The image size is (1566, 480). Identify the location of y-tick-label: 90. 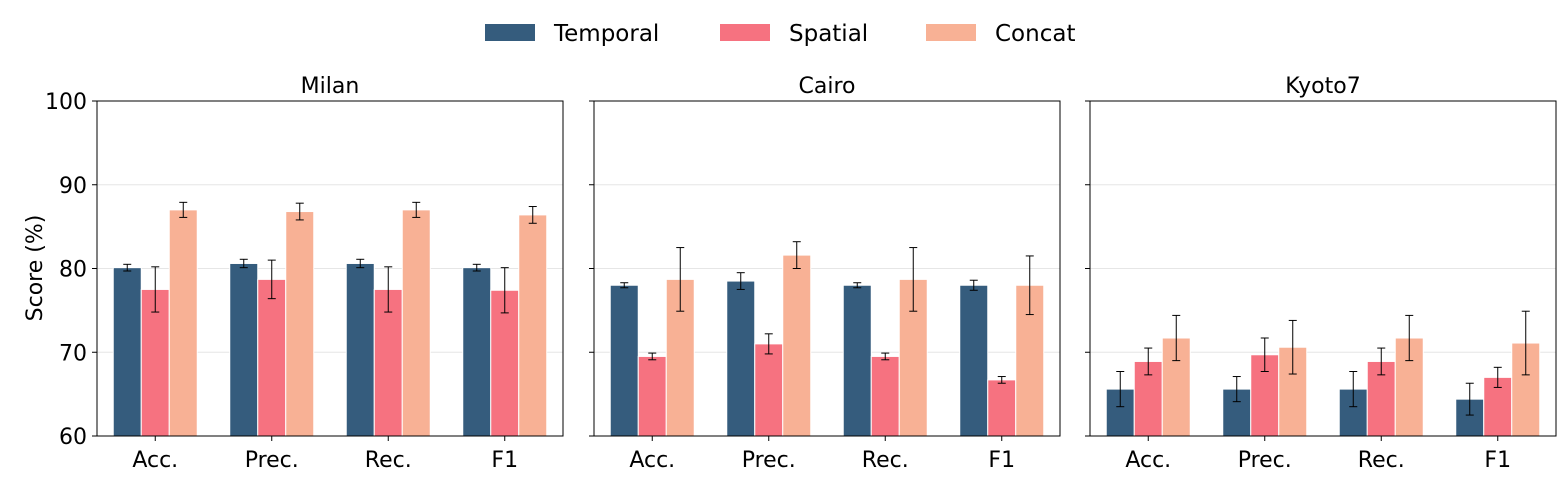
(73, 186).